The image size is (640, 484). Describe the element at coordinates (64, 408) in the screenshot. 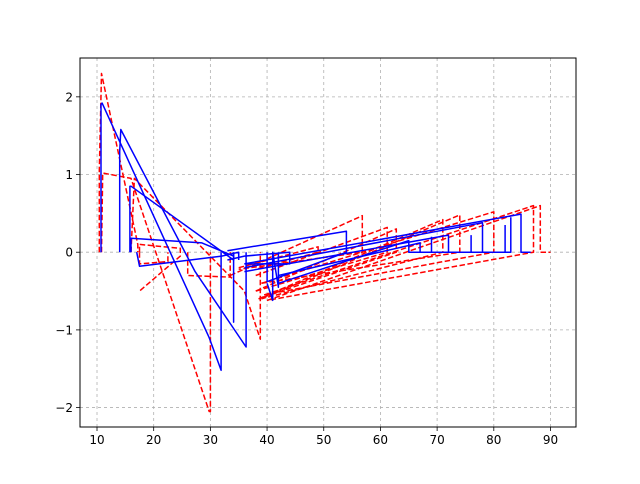

I see `y-tick-label: −2` at that location.